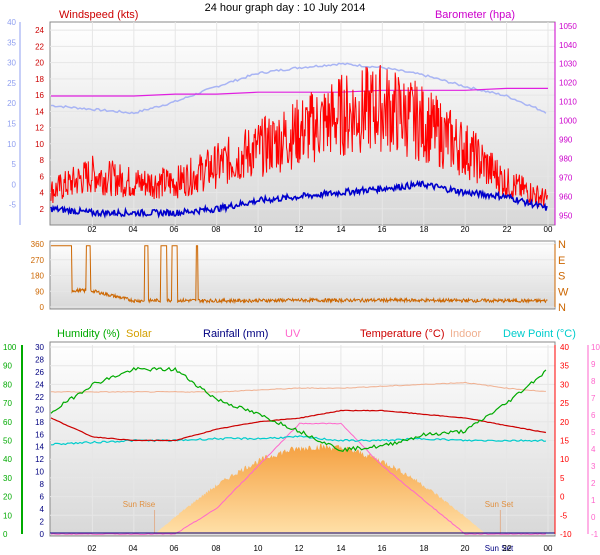 This screenshot has height=555, width=600. What do you see at coordinates (11, 124) in the screenshot?
I see `wind-outer-tick: 15` at bounding box center [11, 124].